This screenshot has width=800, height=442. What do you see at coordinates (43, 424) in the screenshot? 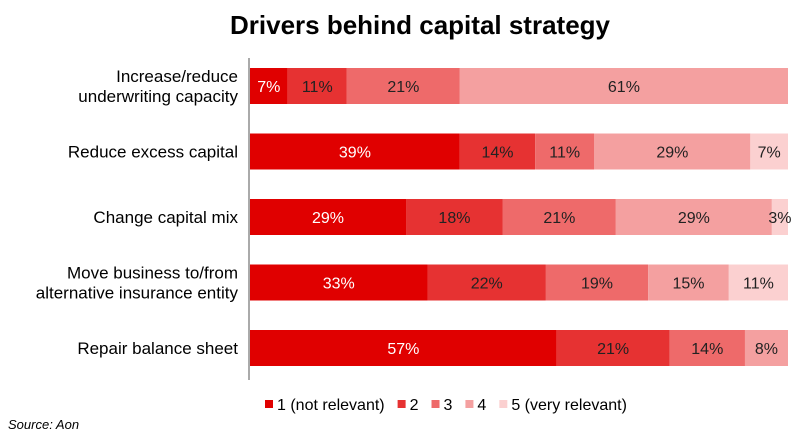
I see `source-note: Source: Aon` at bounding box center [43, 424].